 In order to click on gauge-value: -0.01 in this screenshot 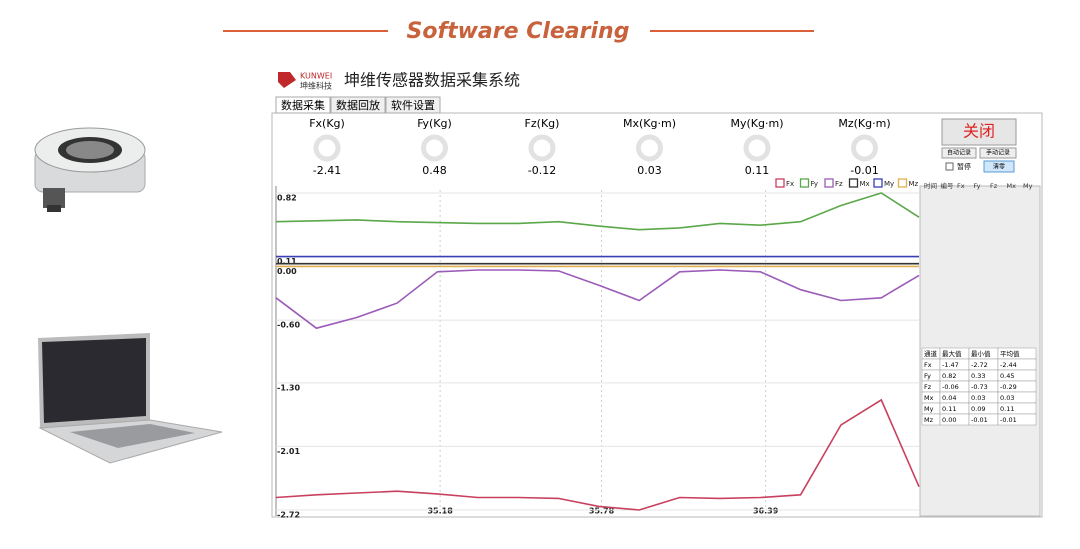, I will do `click(864, 170)`.